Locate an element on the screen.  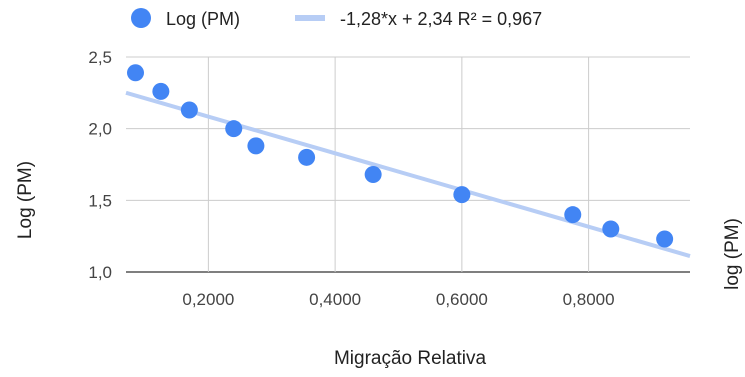
y-axis-title: Log (PM) is located at coordinates (25, 200).